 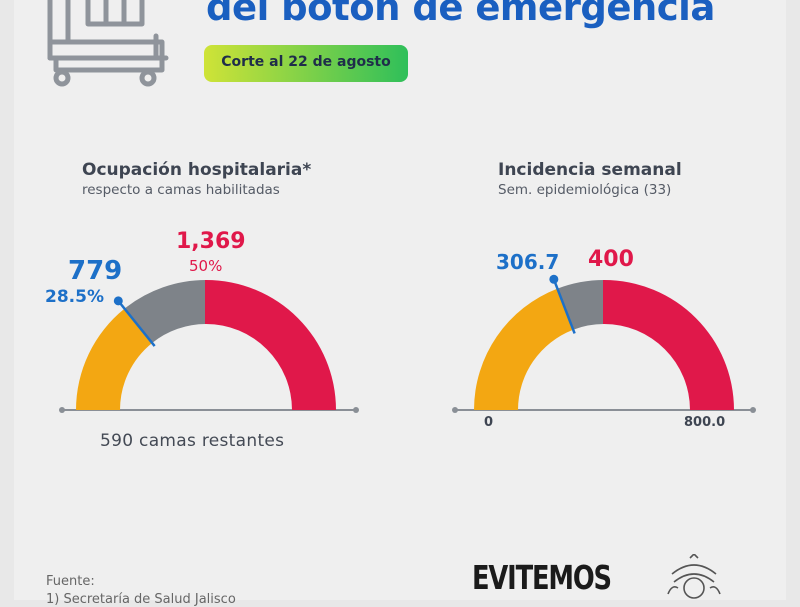 What do you see at coordinates (197, 170) in the screenshot?
I see `occupancy-title: Ocupación hospitalaria*` at bounding box center [197, 170].